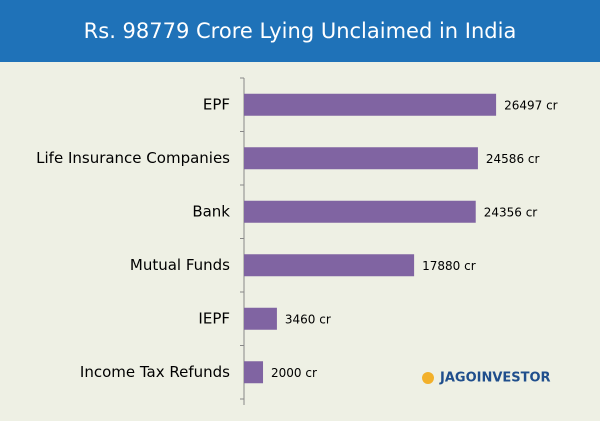 The height and width of the screenshot is (421, 600). What do you see at coordinates (449, 266) in the screenshot?
I see `value-label: 17880 cr` at bounding box center [449, 266].